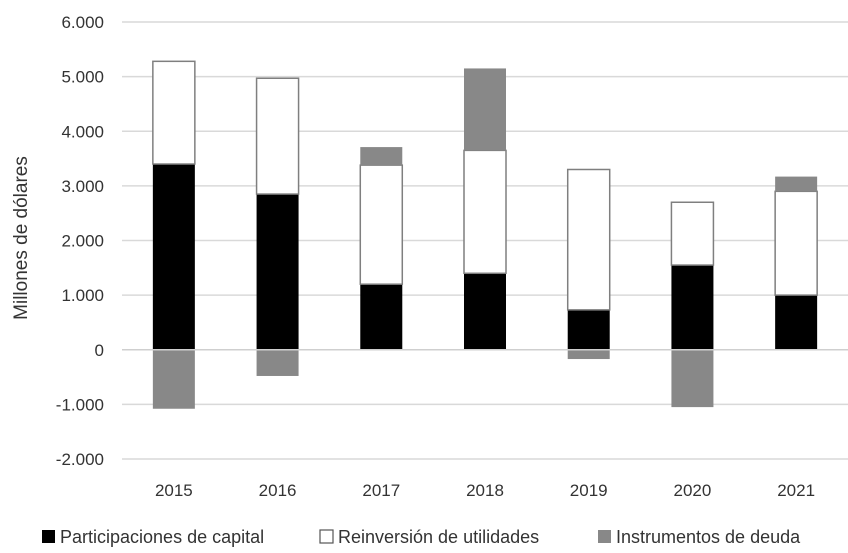  I want to click on bar-participaciones-de-capital-2018, so click(485, 311).